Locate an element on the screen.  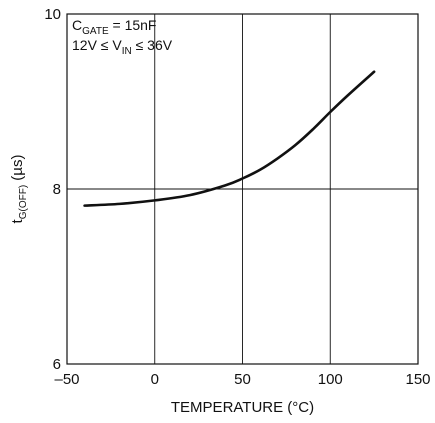
annotation-input-voltage-range: 12V ≤ VIN ≤ 36V is located at coordinates (122, 47).